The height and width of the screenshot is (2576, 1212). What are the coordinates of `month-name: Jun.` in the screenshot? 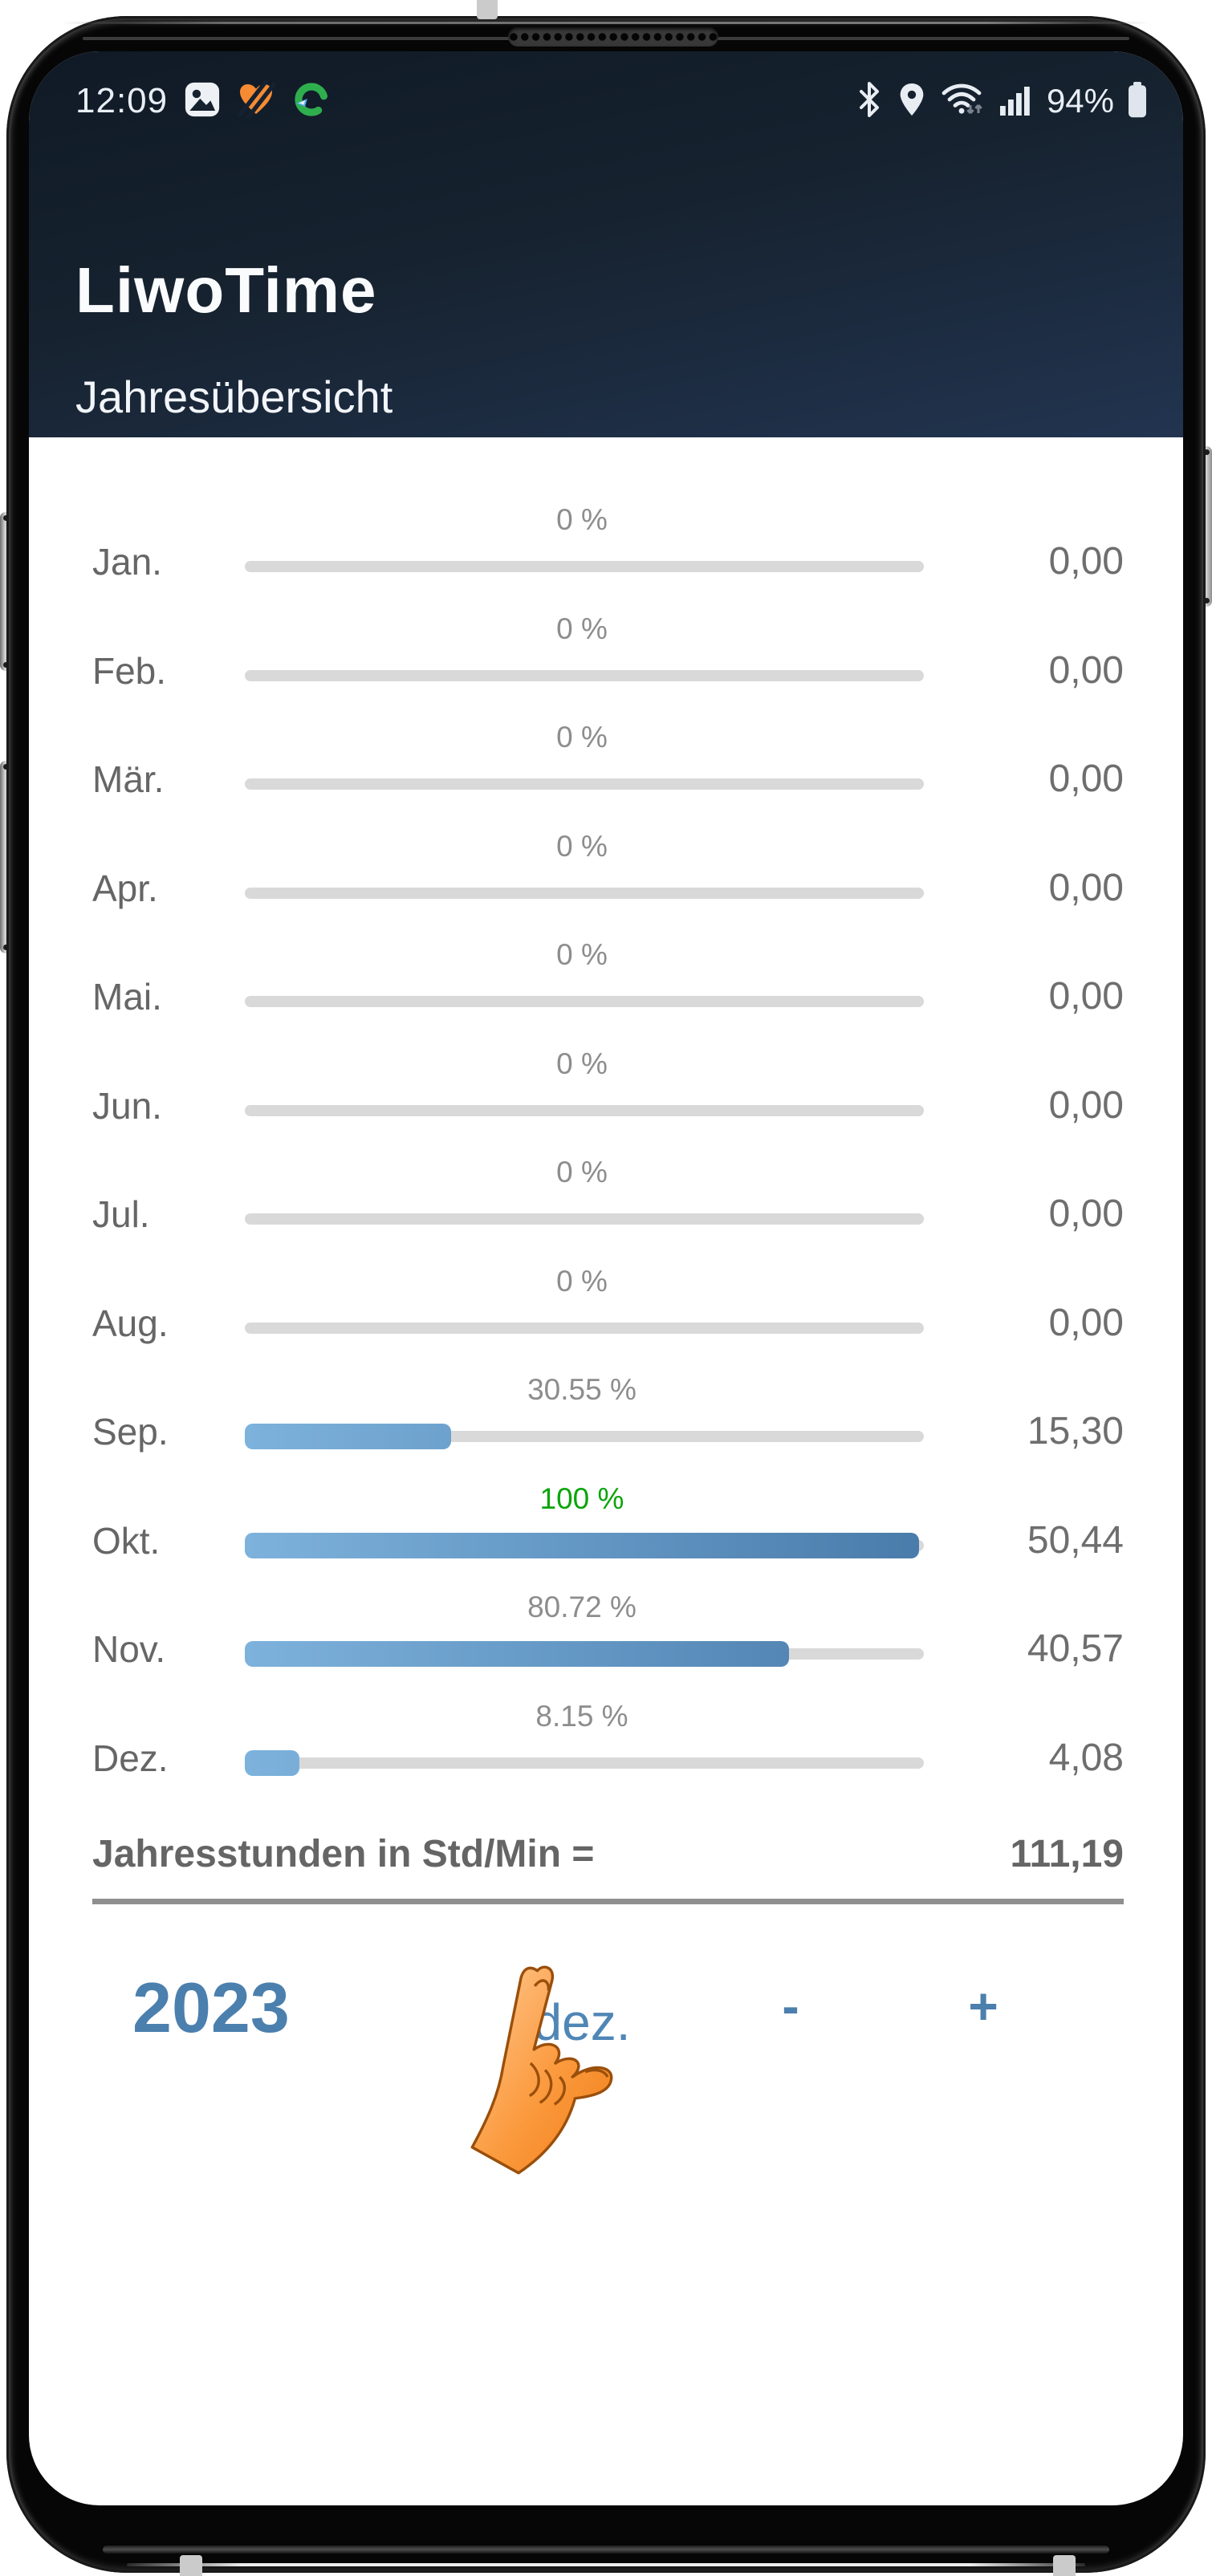 It's located at (127, 1105).